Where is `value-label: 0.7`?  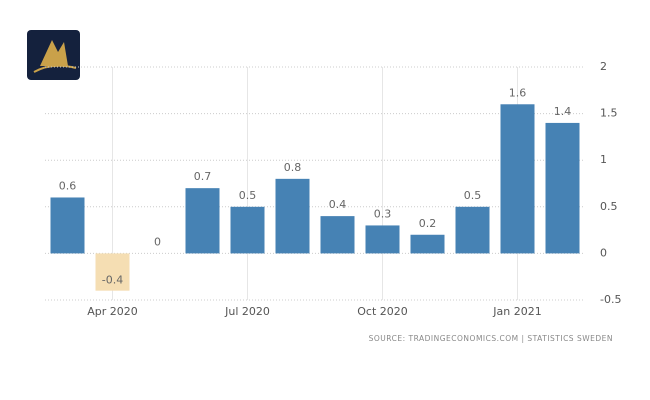
value-label: 0.7 is located at coordinates (203, 176).